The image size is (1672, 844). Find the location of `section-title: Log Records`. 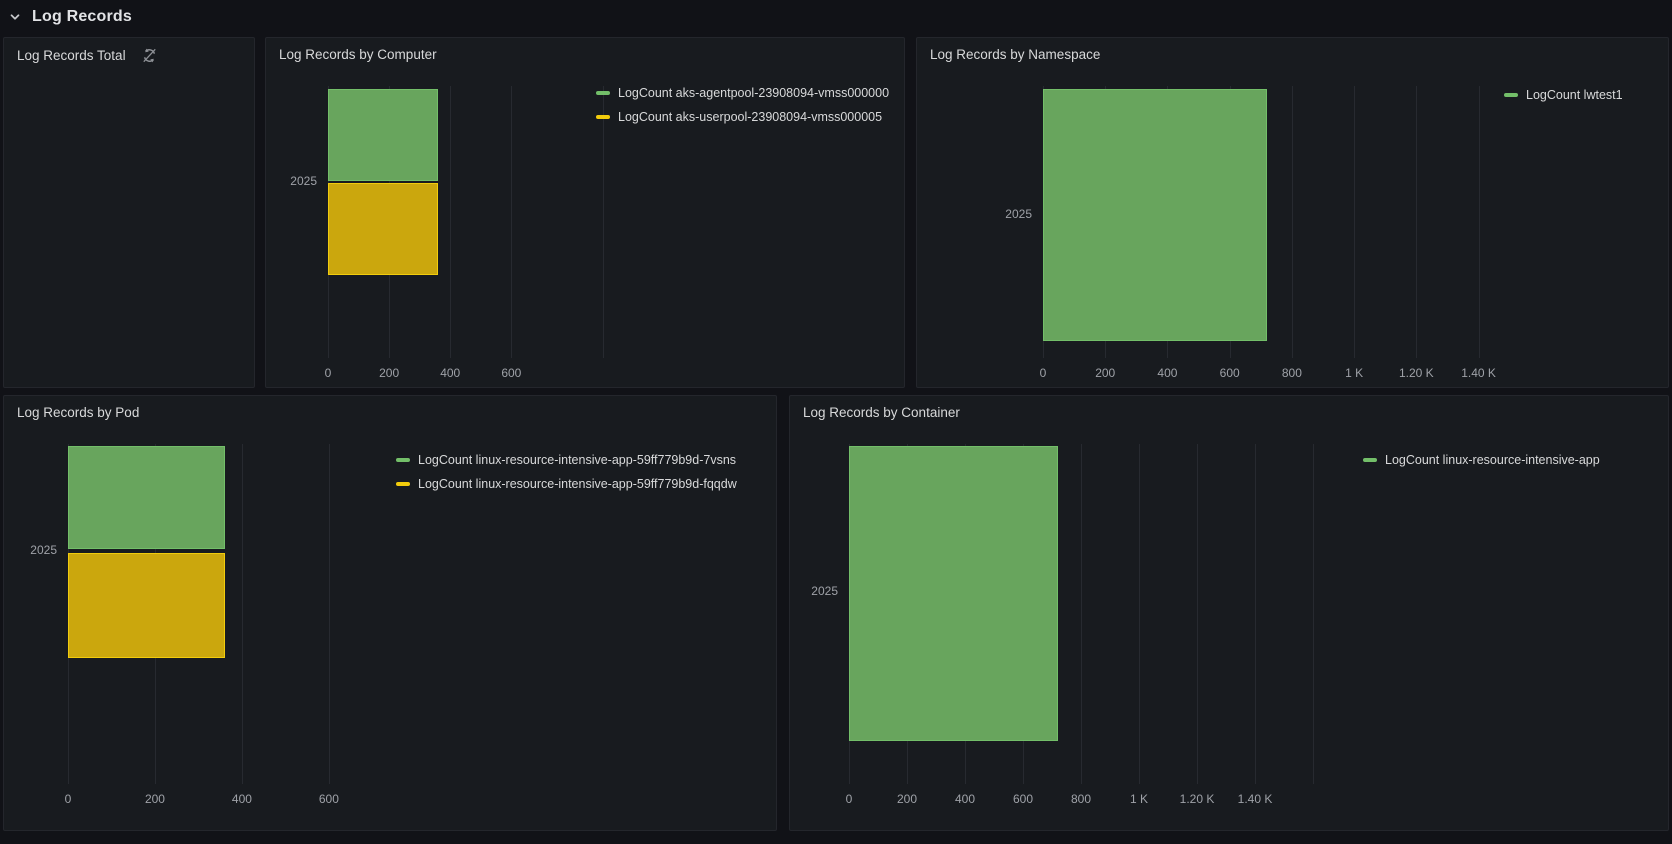

section-title: Log Records is located at coordinates (82, 16).